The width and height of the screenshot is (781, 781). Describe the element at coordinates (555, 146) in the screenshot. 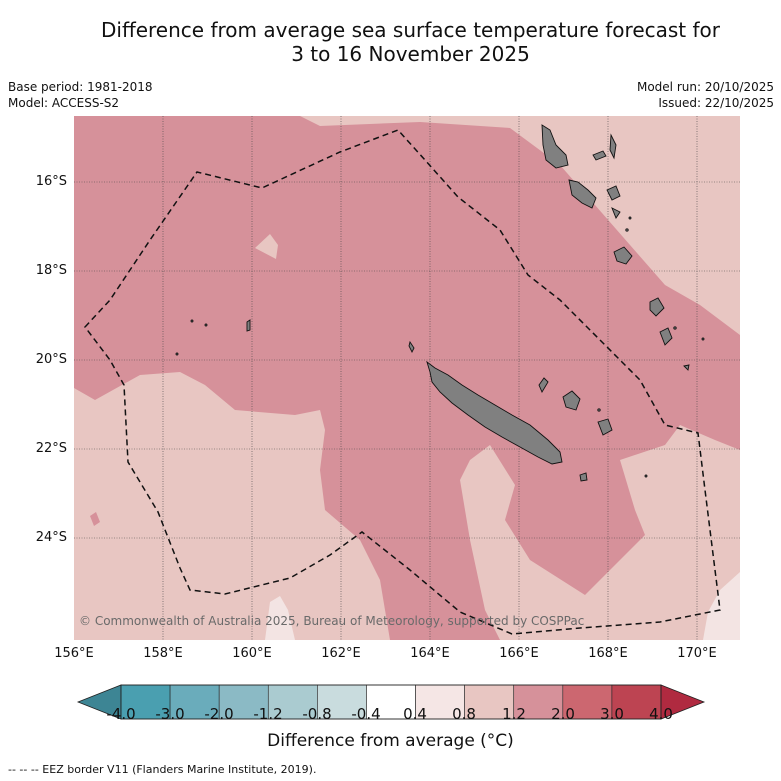

I see `vanuatu-espiritu-santo` at that location.